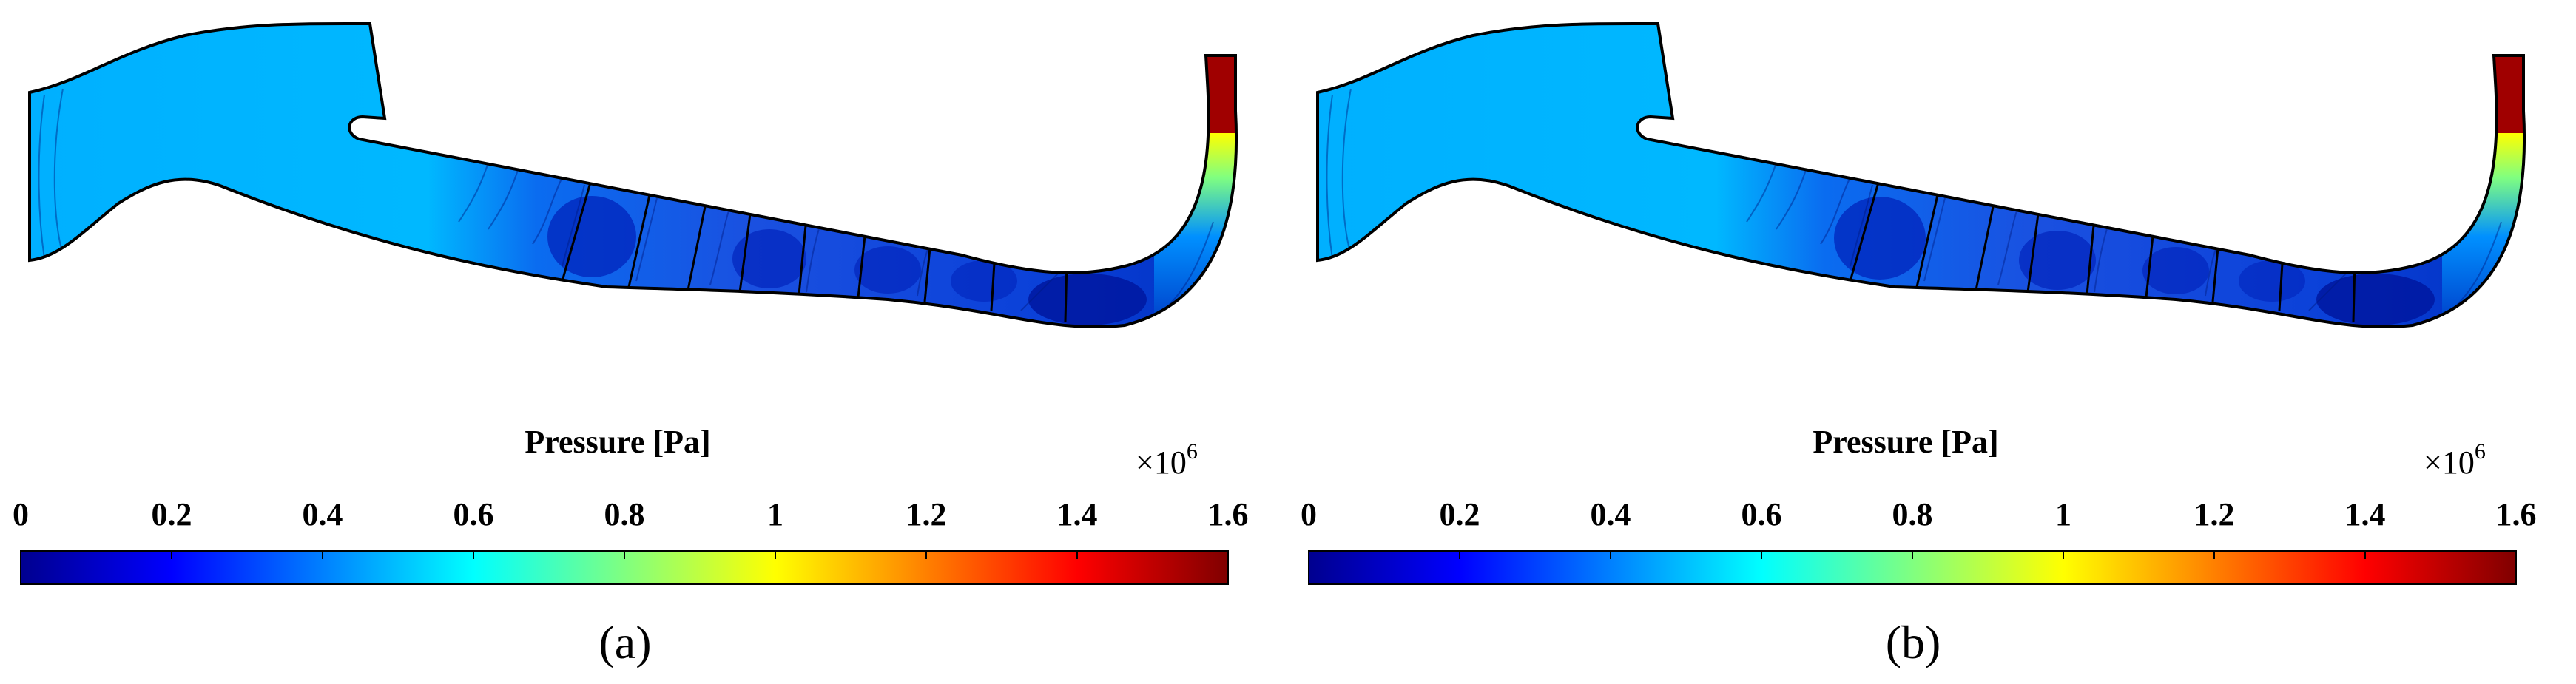 The image size is (2576, 684). Describe the element at coordinates (814, 250) in the screenshot. I see `blade-lines` at that location.